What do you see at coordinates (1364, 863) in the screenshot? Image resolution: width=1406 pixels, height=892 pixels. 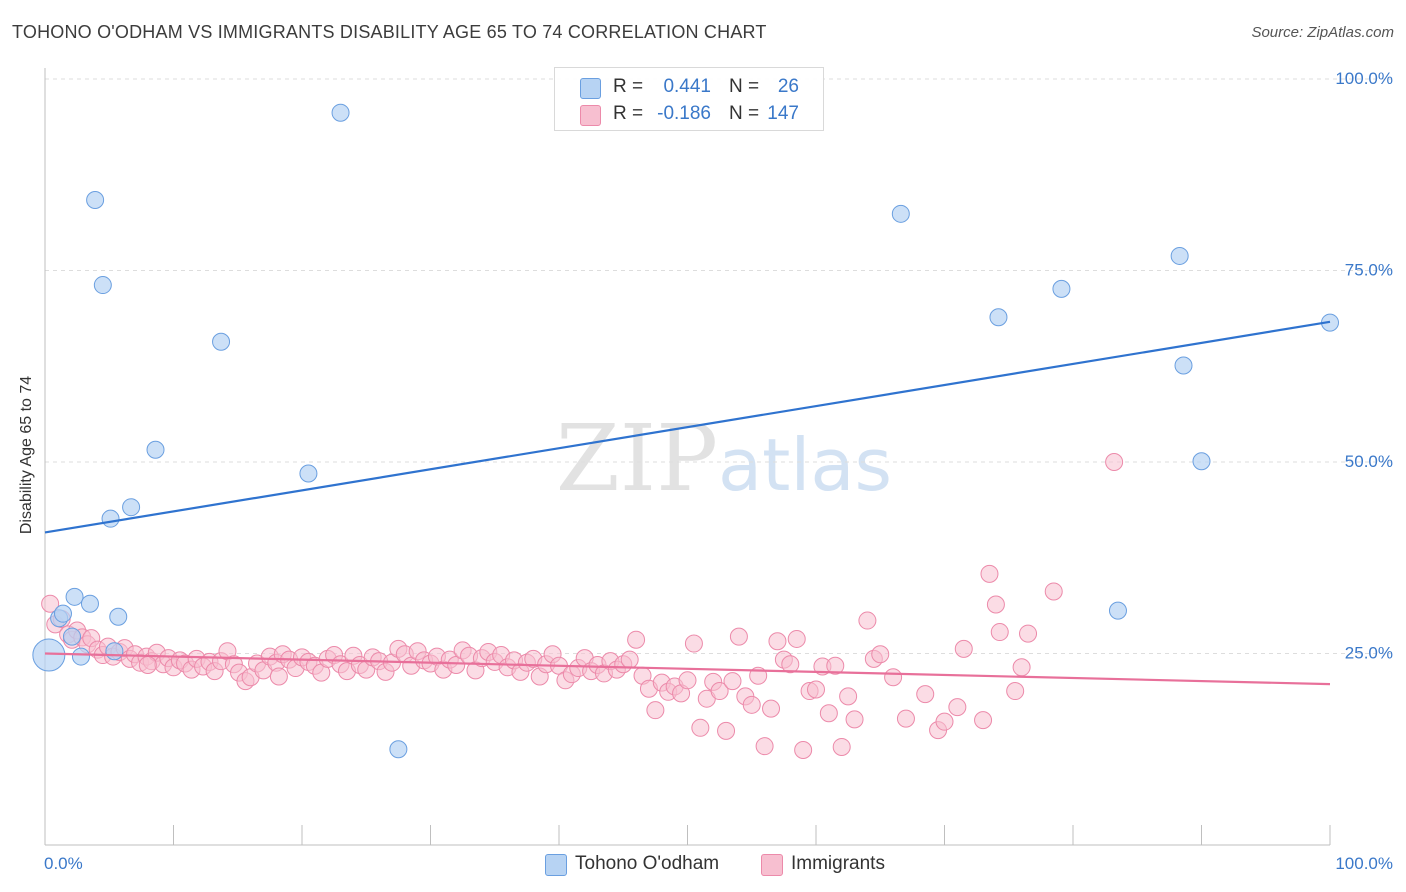 I see `x-tick-label: 100.0%` at bounding box center [1364, 863].